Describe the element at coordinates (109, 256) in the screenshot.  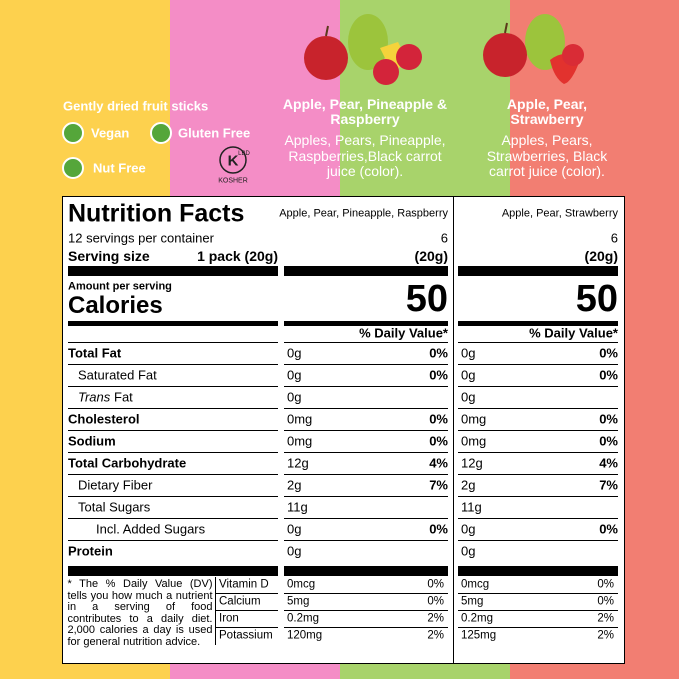
I see `serving-size-label: Serving size` at that location.